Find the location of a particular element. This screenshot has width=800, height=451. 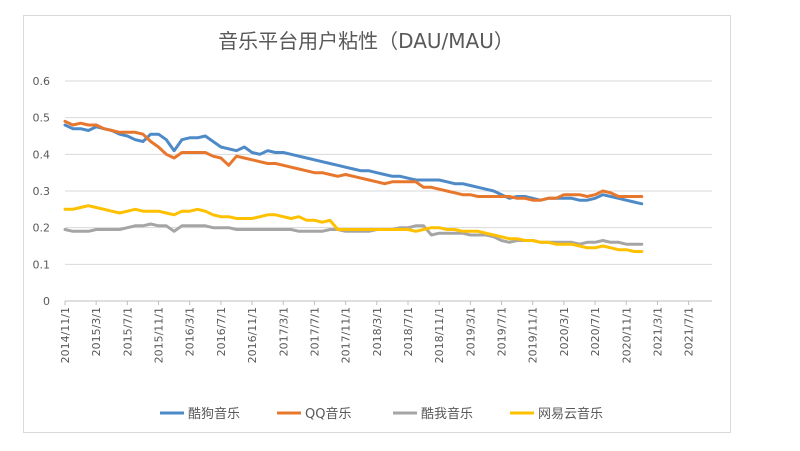

x-tick-label: 2017/3/1 is located at coordinates (283, 331).